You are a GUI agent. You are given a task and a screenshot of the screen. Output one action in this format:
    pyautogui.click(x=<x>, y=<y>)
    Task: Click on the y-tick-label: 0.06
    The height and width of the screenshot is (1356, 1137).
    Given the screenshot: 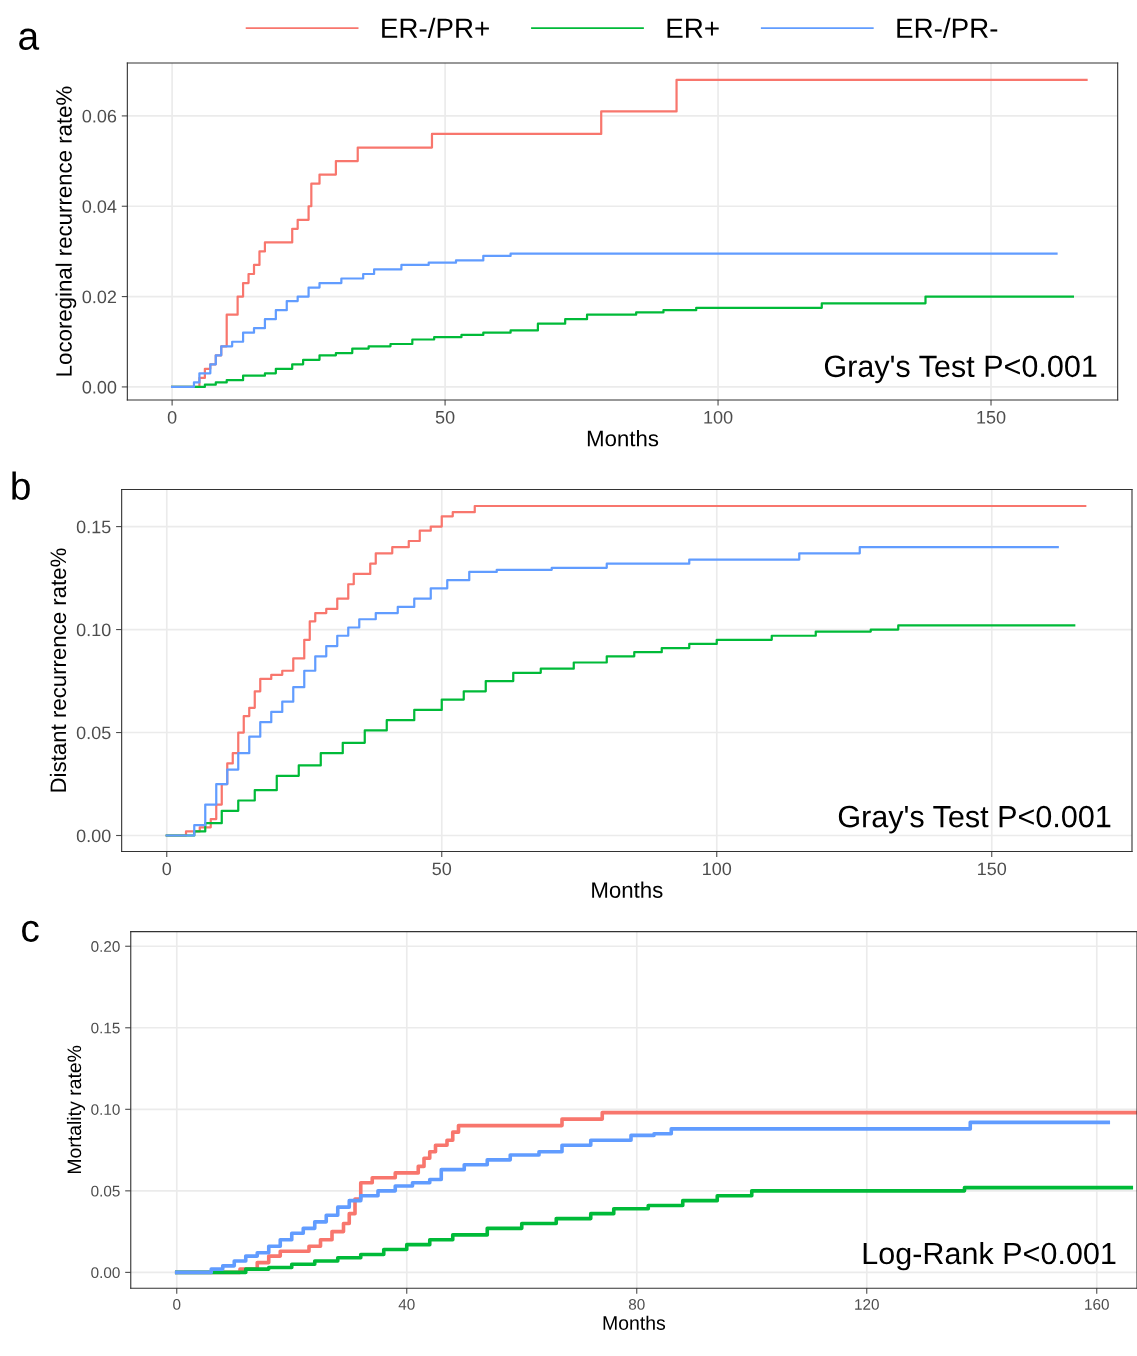 What is the action you would take?
    pyautogui.click(x=99, y=116)
    